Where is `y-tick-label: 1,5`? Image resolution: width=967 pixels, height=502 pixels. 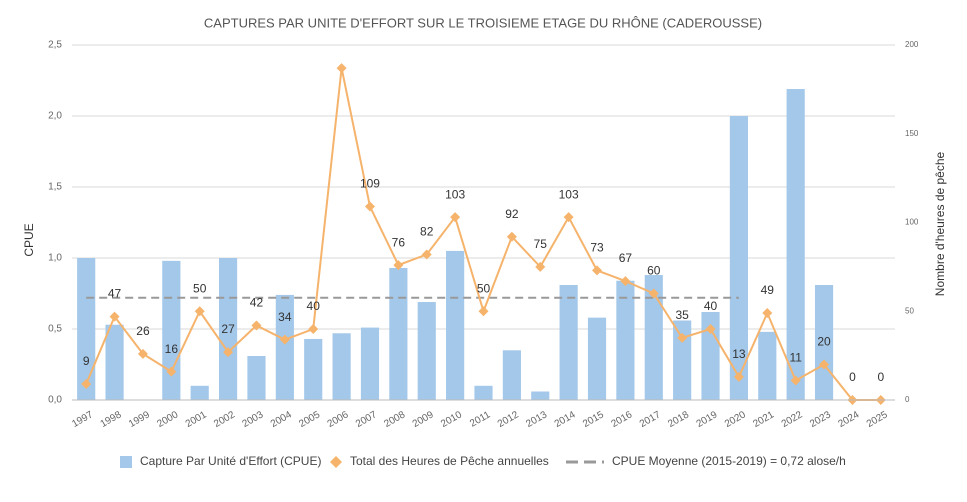
y-tick-label: 1,5 is located at coordinates (55, 187).